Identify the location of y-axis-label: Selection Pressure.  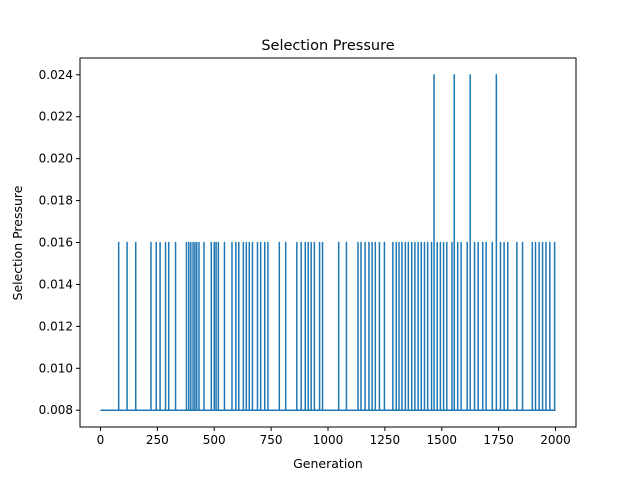
(17, 242).